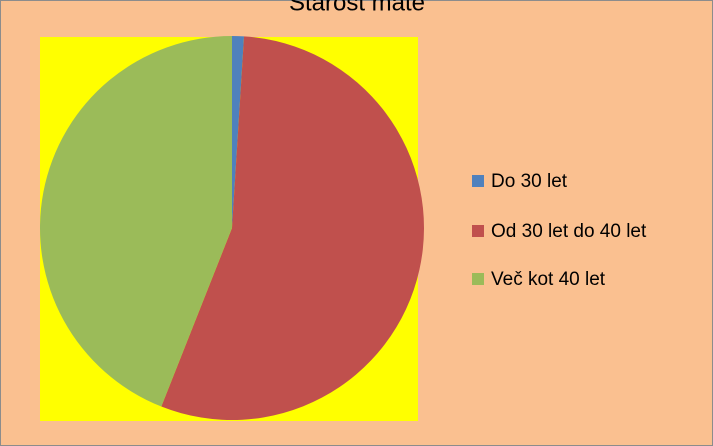 This screenshot has height=446, width=713. I want to click on pie-slice, so click(238, 132).